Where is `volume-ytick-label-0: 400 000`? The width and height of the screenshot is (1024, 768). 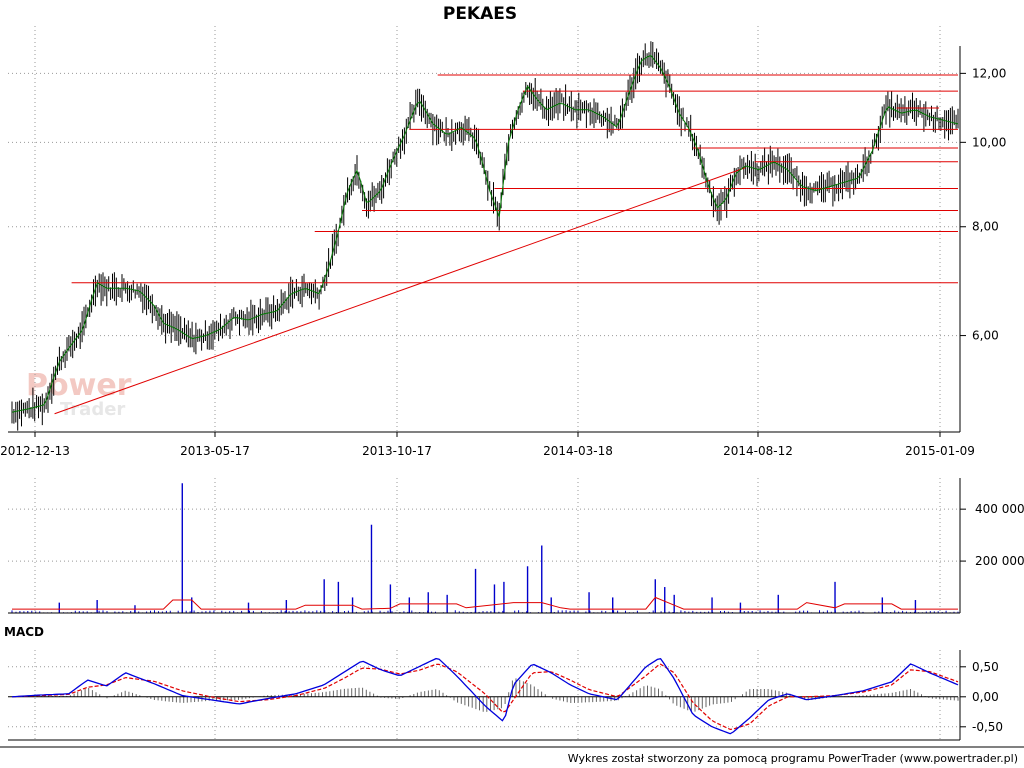
volume-ytick-label-0: 400 000 is located at coordinates (999, 509).